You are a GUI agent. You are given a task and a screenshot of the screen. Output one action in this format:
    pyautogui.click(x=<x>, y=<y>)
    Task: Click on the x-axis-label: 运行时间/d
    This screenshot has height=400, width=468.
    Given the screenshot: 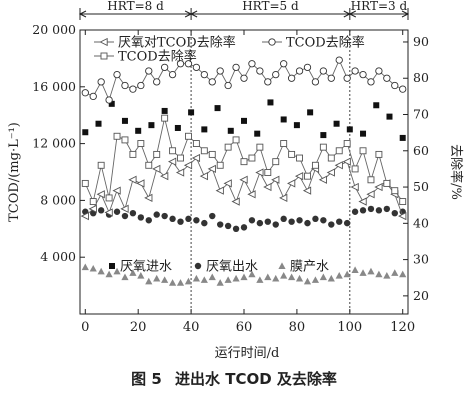 What is the action you would take?
    pyautogui.click(x=247, y=353)
    